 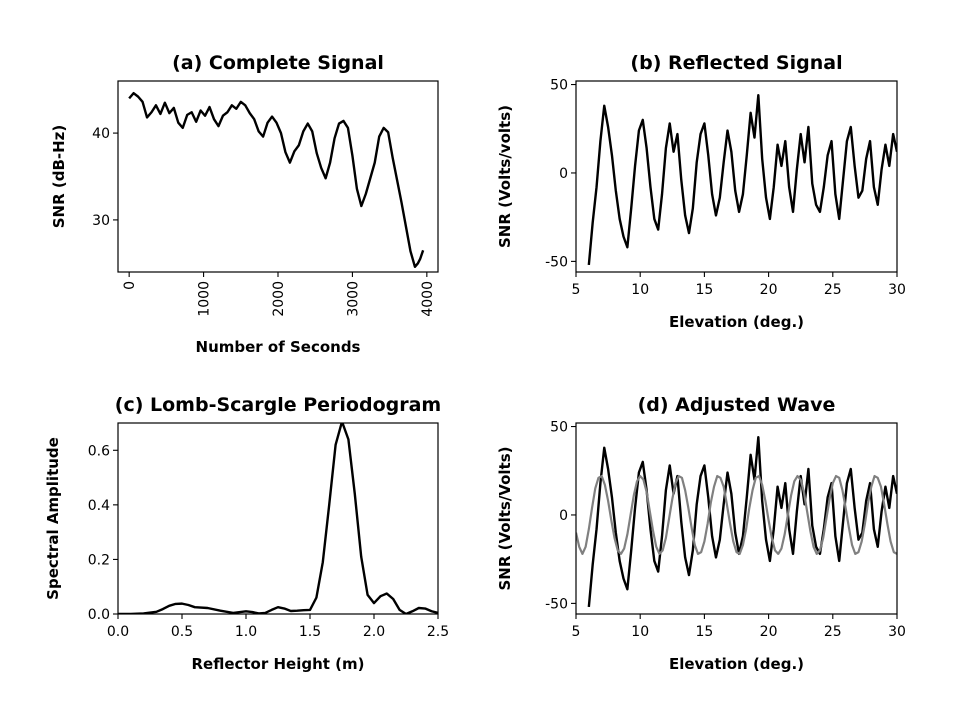 I want to click on y-tick-label: 0.0, so click(x=99, y=615).